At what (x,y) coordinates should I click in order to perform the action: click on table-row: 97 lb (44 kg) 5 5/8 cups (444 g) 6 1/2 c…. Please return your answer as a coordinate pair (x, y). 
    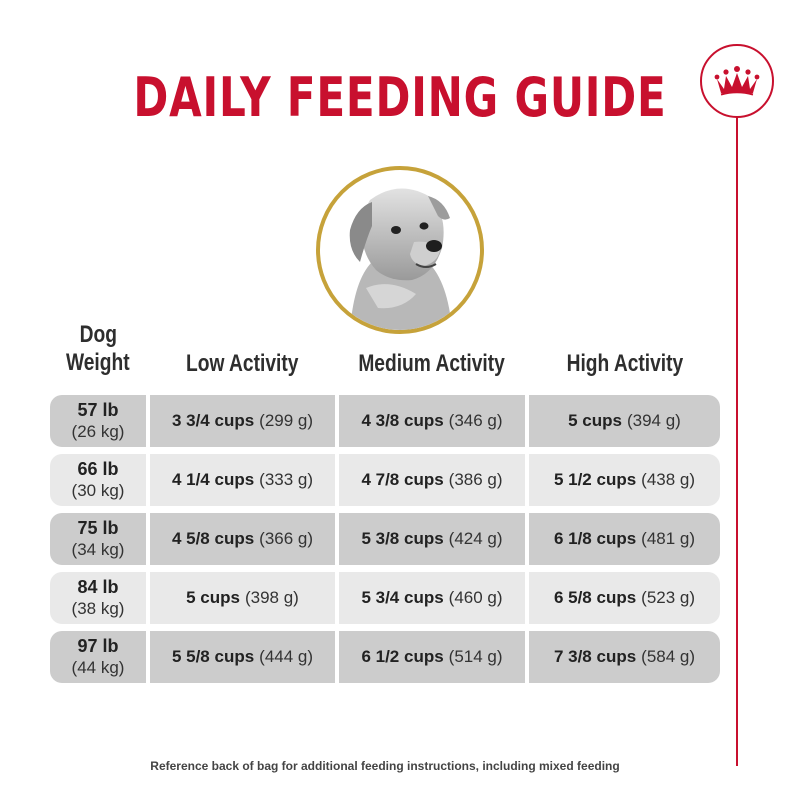
    Looking at the image, I should click on (385, 657).